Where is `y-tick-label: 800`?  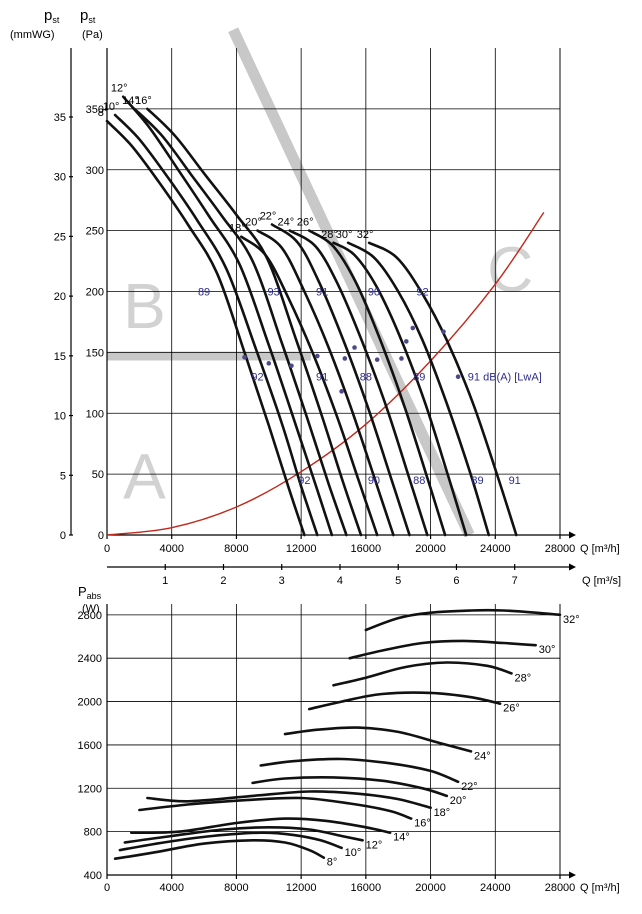 y-tick-label: 800 is located at coordinates (93, 833).